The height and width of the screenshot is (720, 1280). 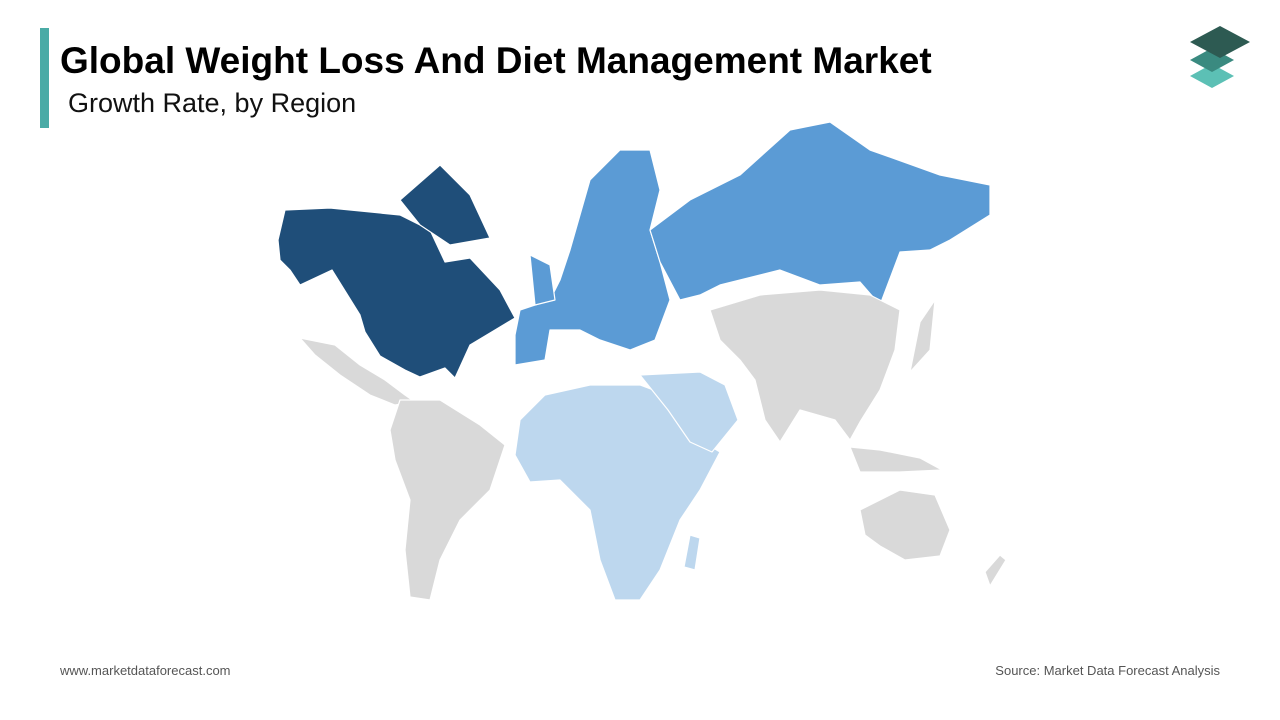 I want to click on madagascar, so click(x=692, y=552).